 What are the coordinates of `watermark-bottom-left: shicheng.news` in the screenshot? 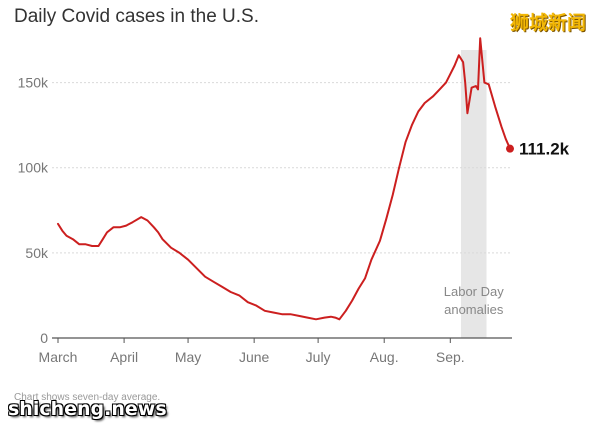 It's located at (87, 409).